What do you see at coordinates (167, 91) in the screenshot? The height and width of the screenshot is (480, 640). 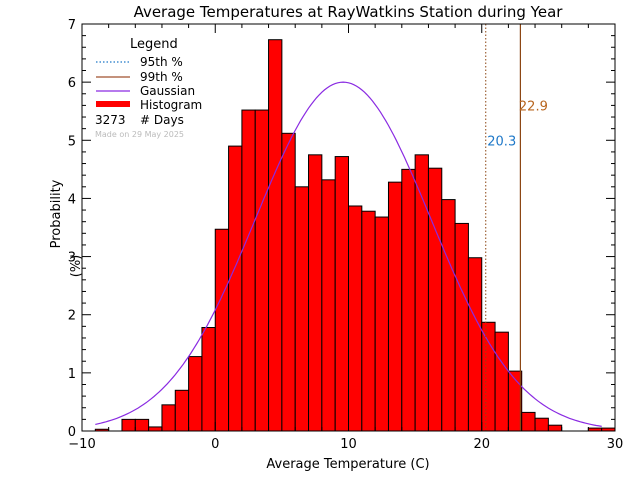 I see `legend-label-gaussian: Gaussian` at bounding box center [167, 91].